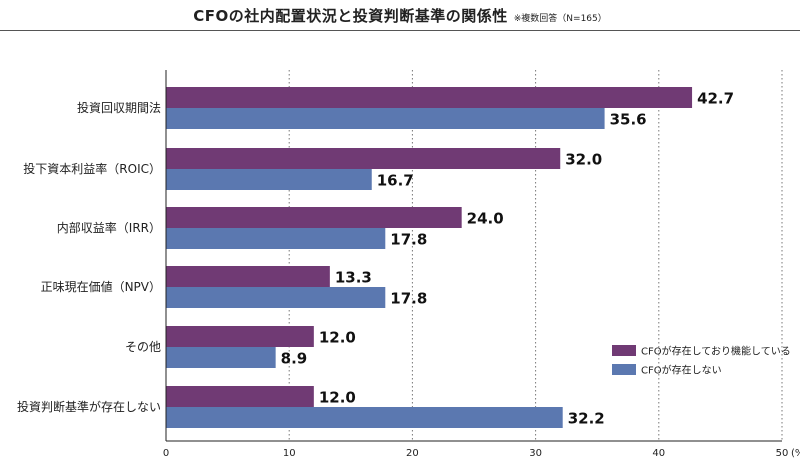  What do you see at coordinates (586, 419) in the screenshot?
I see `data-label: 32.2` at bounding box center [586, 419].